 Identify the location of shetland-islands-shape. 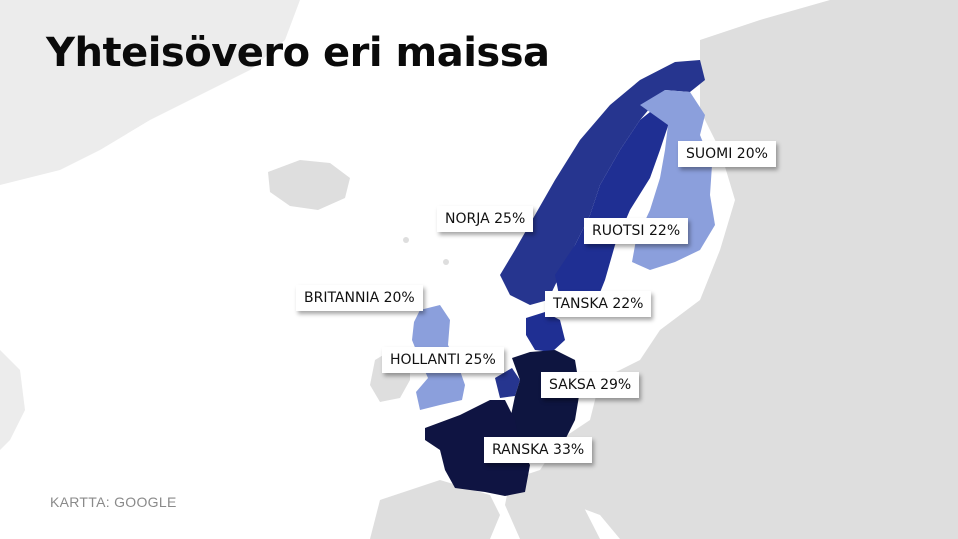
(446, 262).